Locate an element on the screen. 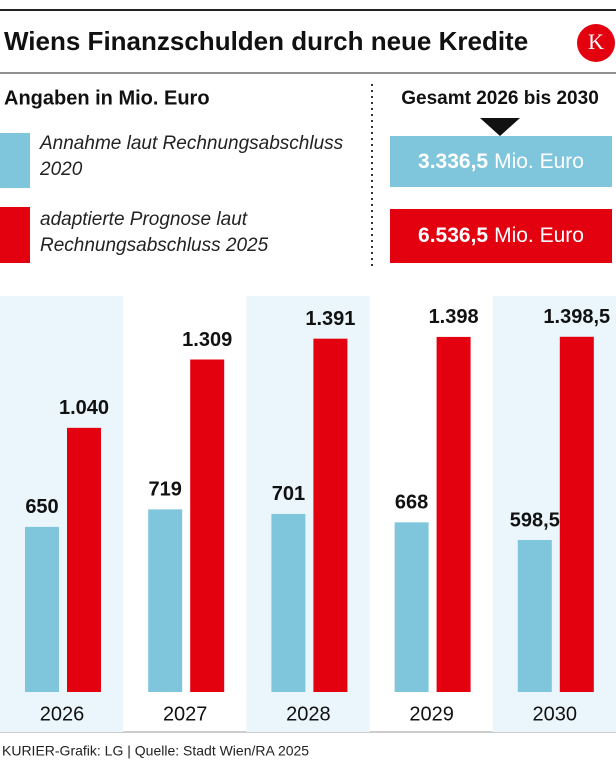  value-label: 1.398 is located at coordinates (454, 317).